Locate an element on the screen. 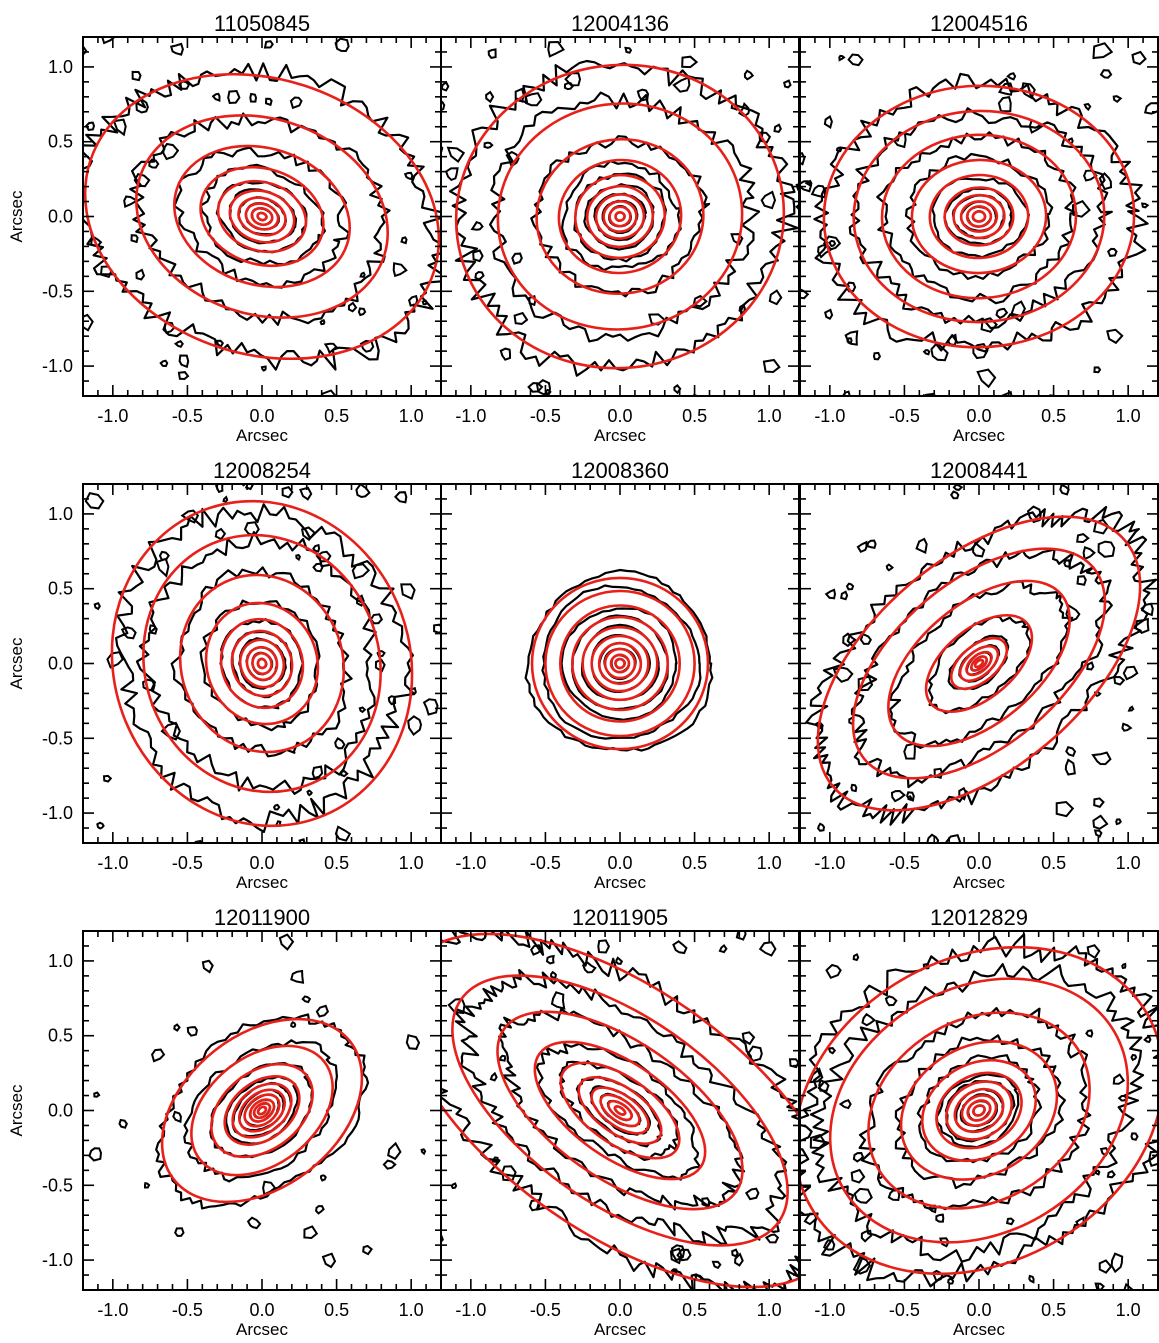 The width and height of the screenshot is (1159, 1343). x-tick-label: -0.5 is located at coordinates (545, 1310).